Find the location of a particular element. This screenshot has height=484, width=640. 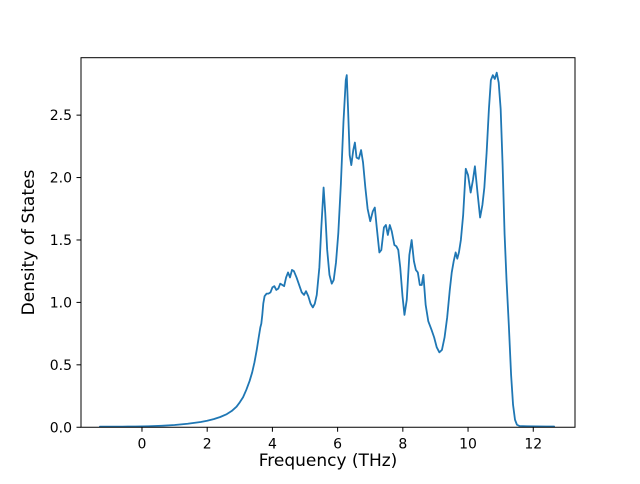

y-tick-label: 2.0 is located at coordinates (61, 179).